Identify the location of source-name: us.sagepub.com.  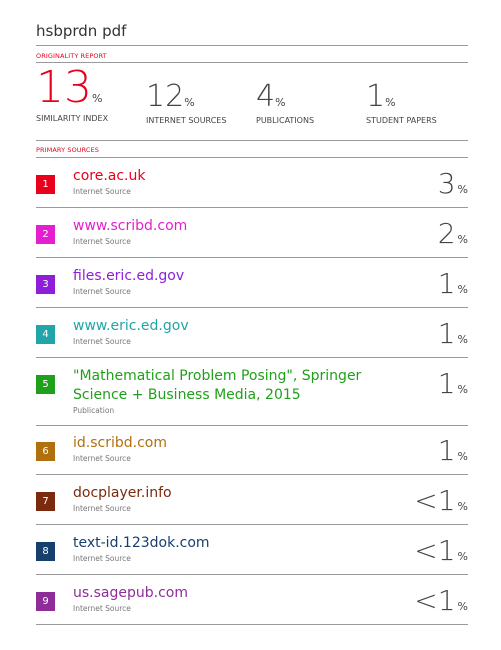
(130, 593).